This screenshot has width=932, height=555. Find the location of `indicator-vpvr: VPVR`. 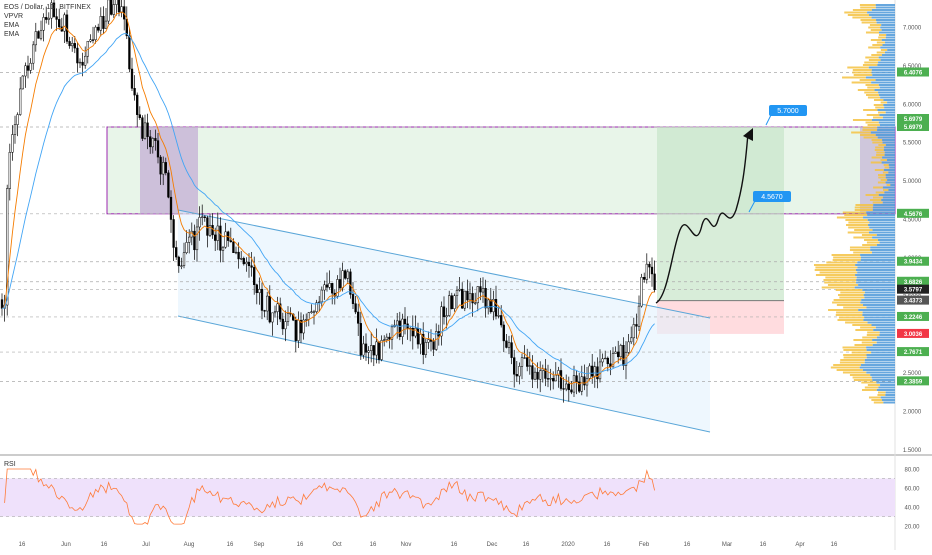

indicator-vpvr: VPVR is located at coordinates (14, 16).